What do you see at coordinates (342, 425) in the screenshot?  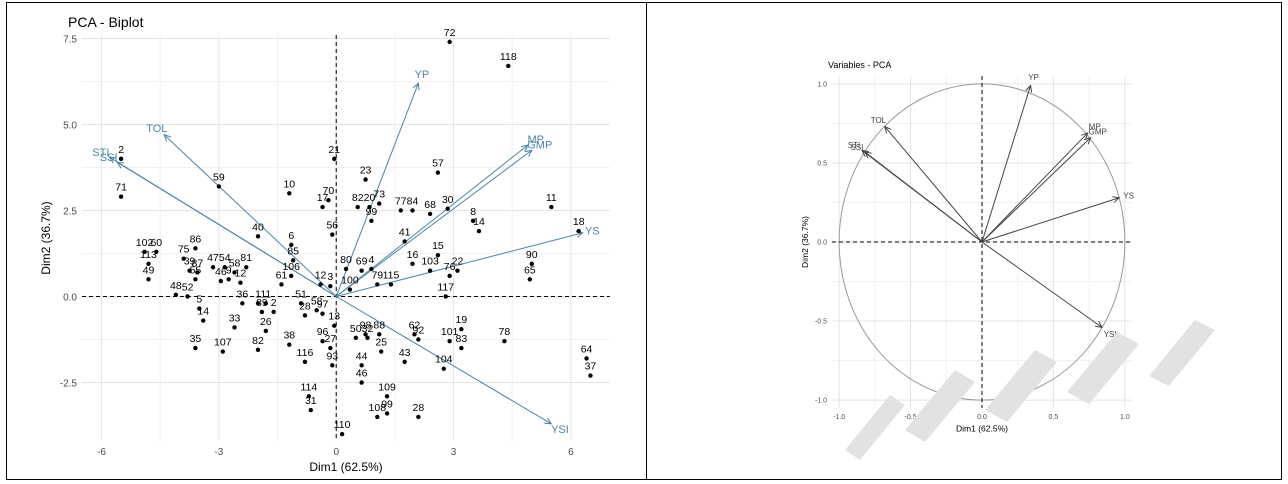 I see `point-label-110: 110` at bounding box center [342, 425].